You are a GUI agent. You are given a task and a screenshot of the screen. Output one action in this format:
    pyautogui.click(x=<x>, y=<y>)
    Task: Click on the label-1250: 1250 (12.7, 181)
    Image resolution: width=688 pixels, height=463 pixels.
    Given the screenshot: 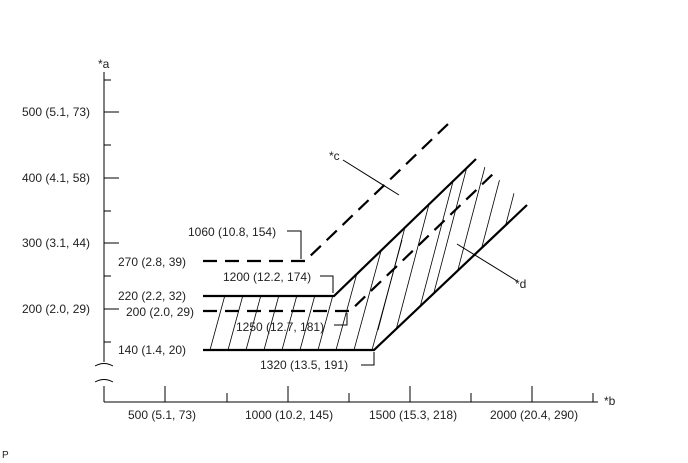 What is the action you would take?
    pyautogui.click(x=280, y=327)
    